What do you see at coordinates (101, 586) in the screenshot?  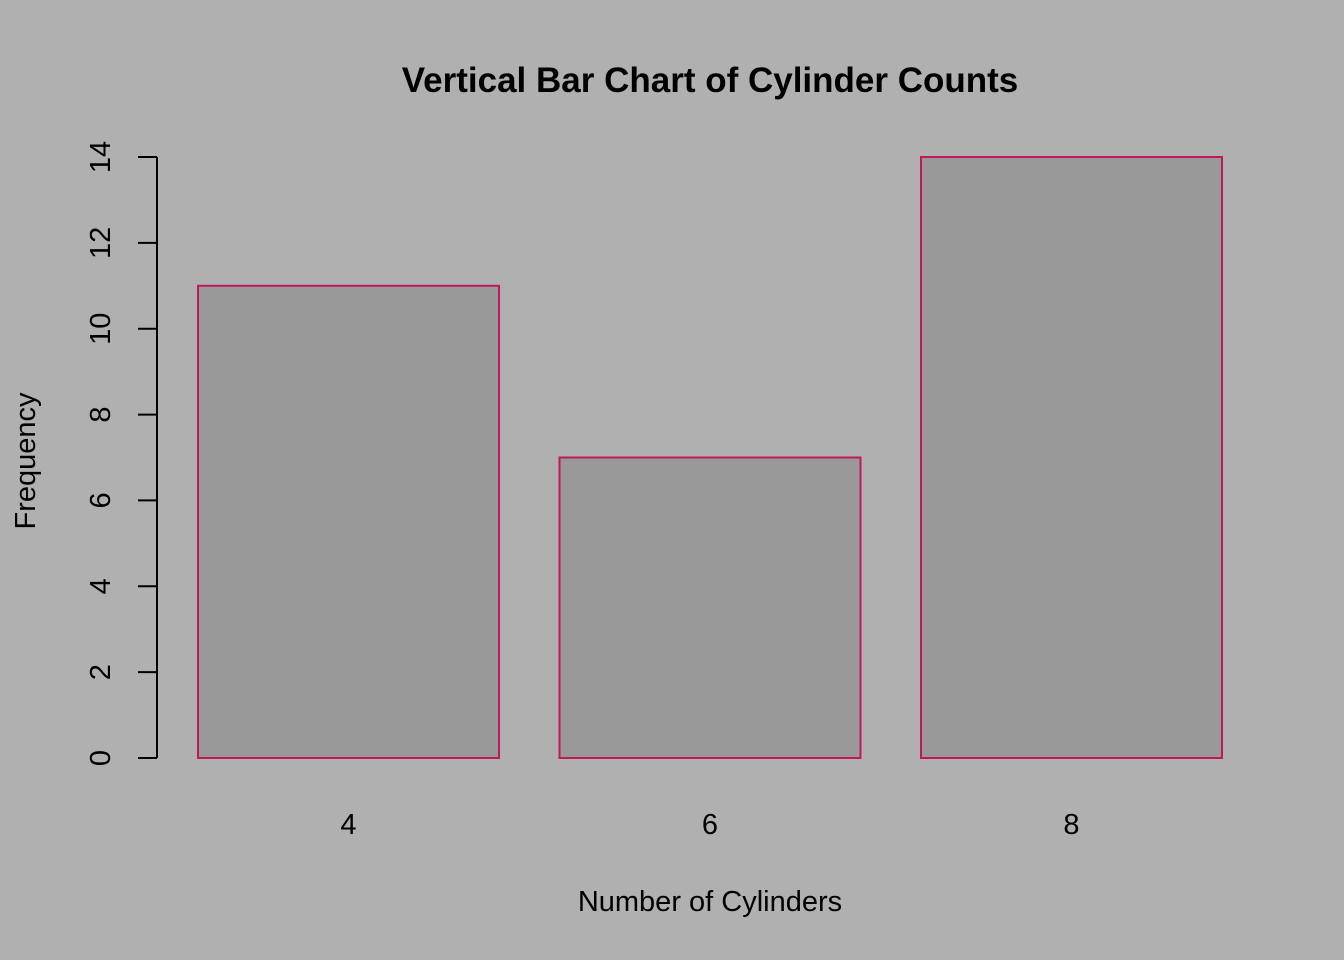 I see `y-tick-label-4: 4` at bounding box center [101, 586].